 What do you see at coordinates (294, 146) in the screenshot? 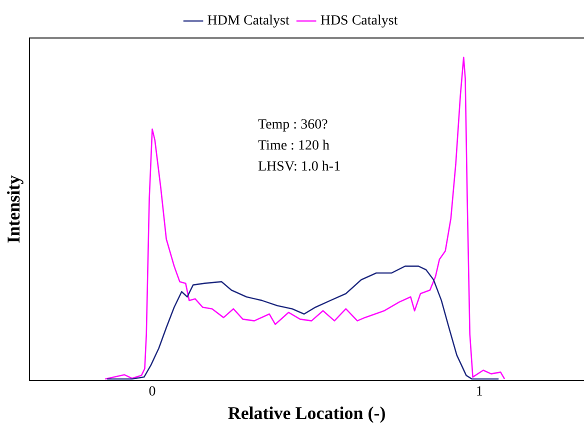
I see `annotation: Time : 120 h` at bounding box center [294, 146].